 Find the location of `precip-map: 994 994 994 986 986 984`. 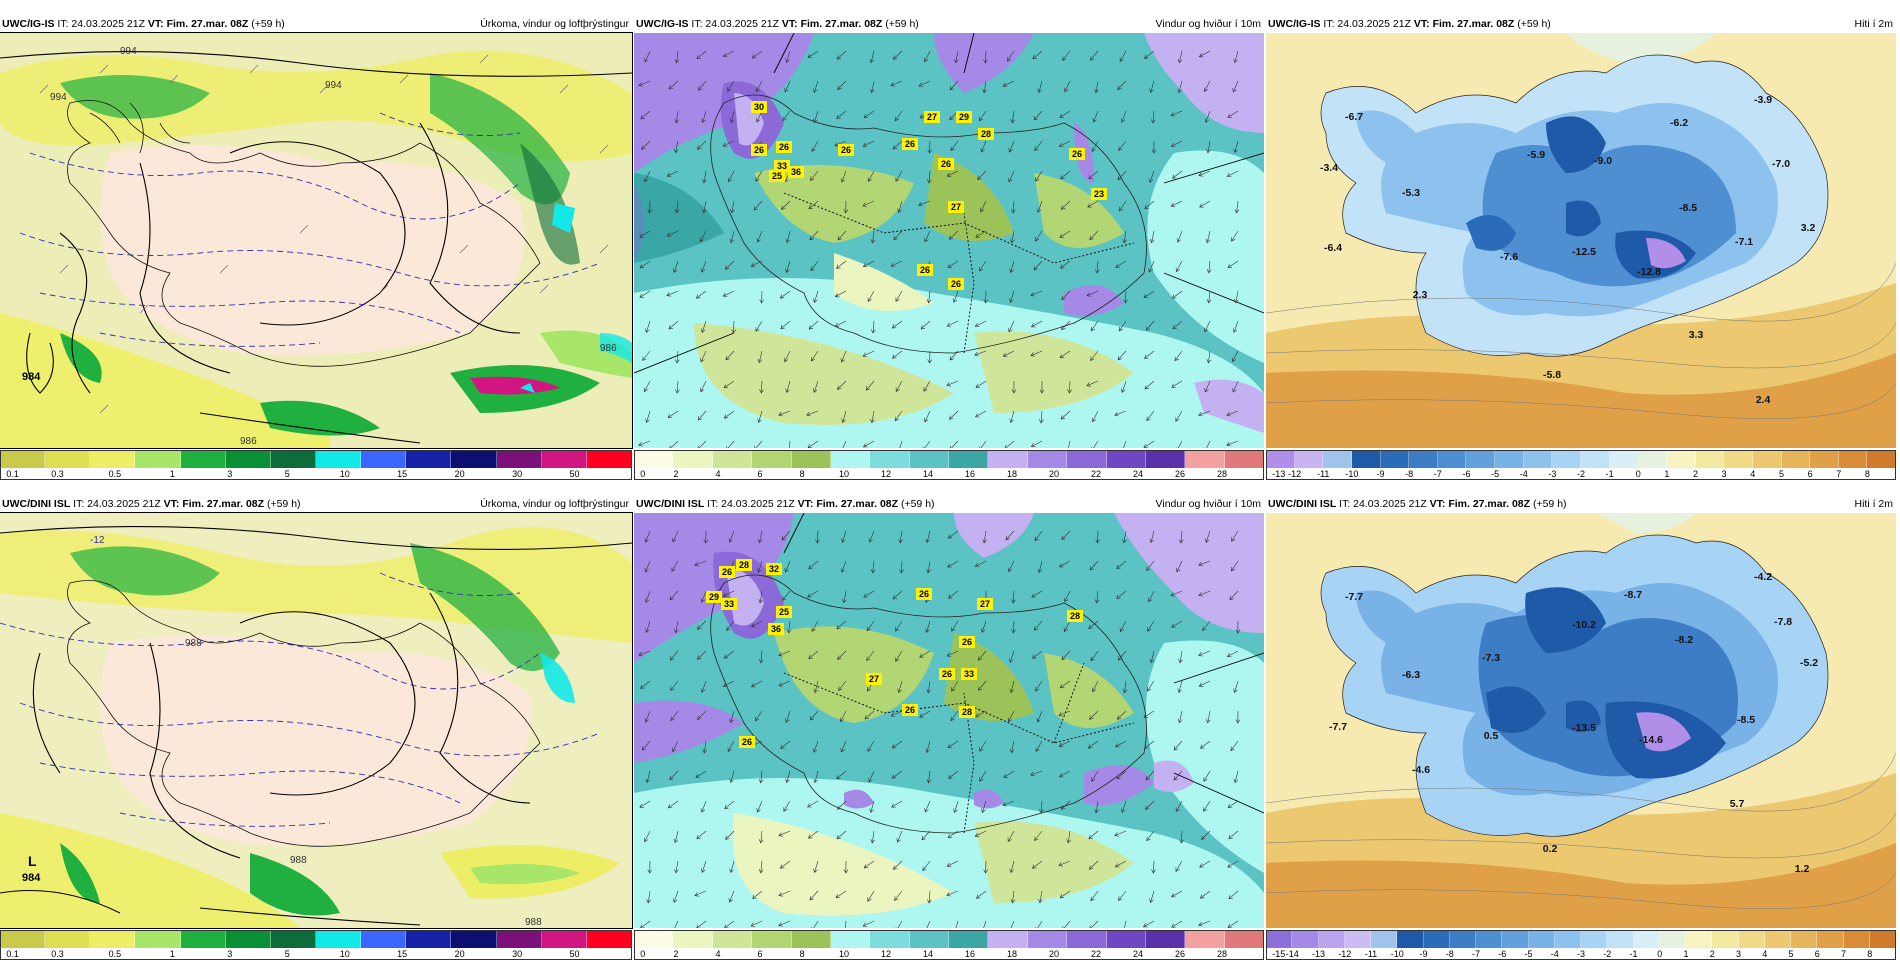

precip-map: 994 994 994 986 986 984 is located at coordinates (316, 240).